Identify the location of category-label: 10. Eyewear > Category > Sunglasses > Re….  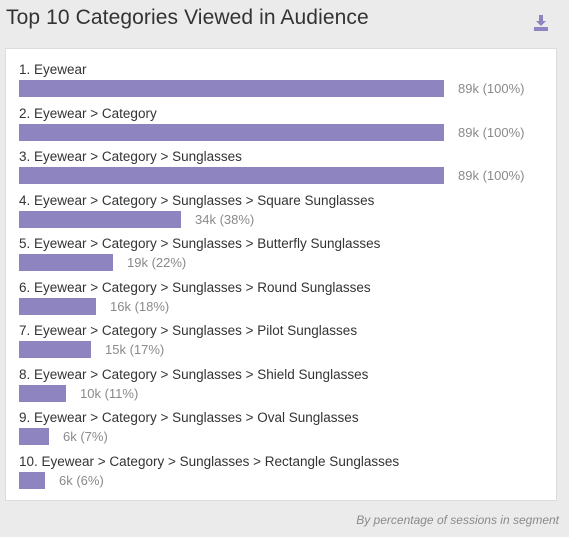
(209, 461).